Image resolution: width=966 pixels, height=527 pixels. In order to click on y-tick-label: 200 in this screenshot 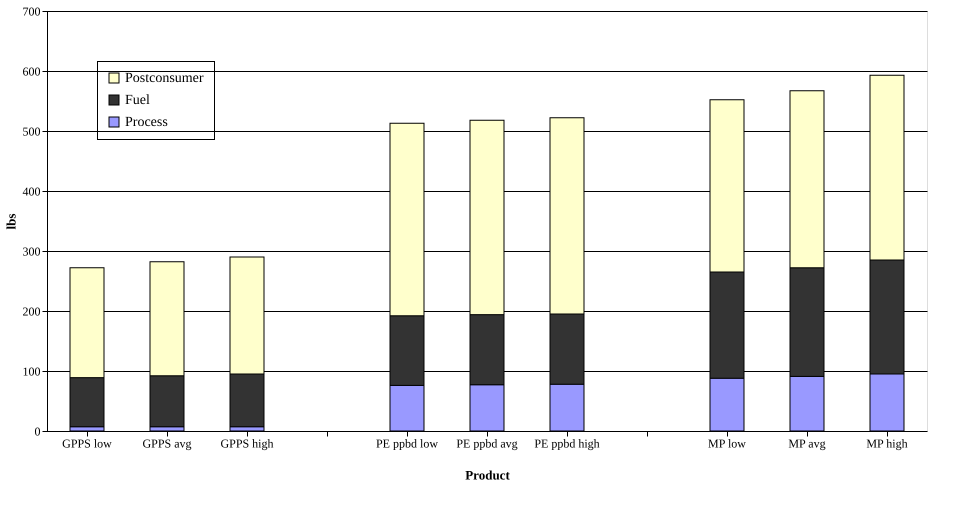, I will do `click(31, 311)`.